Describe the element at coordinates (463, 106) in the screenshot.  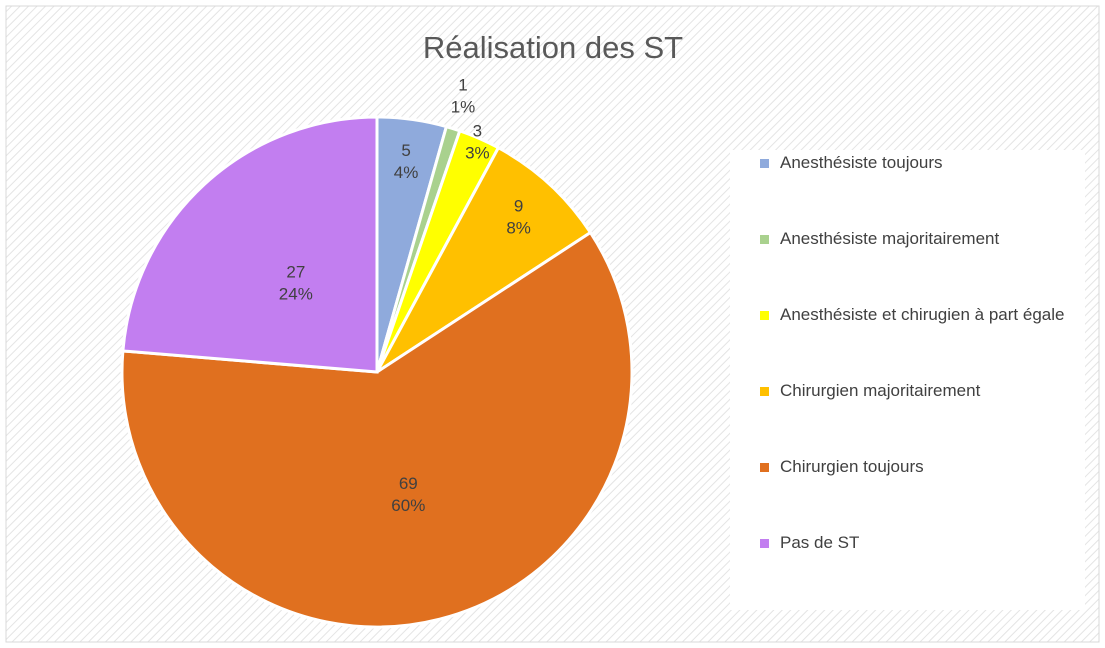
I see `percent-label: 1%` at that location.